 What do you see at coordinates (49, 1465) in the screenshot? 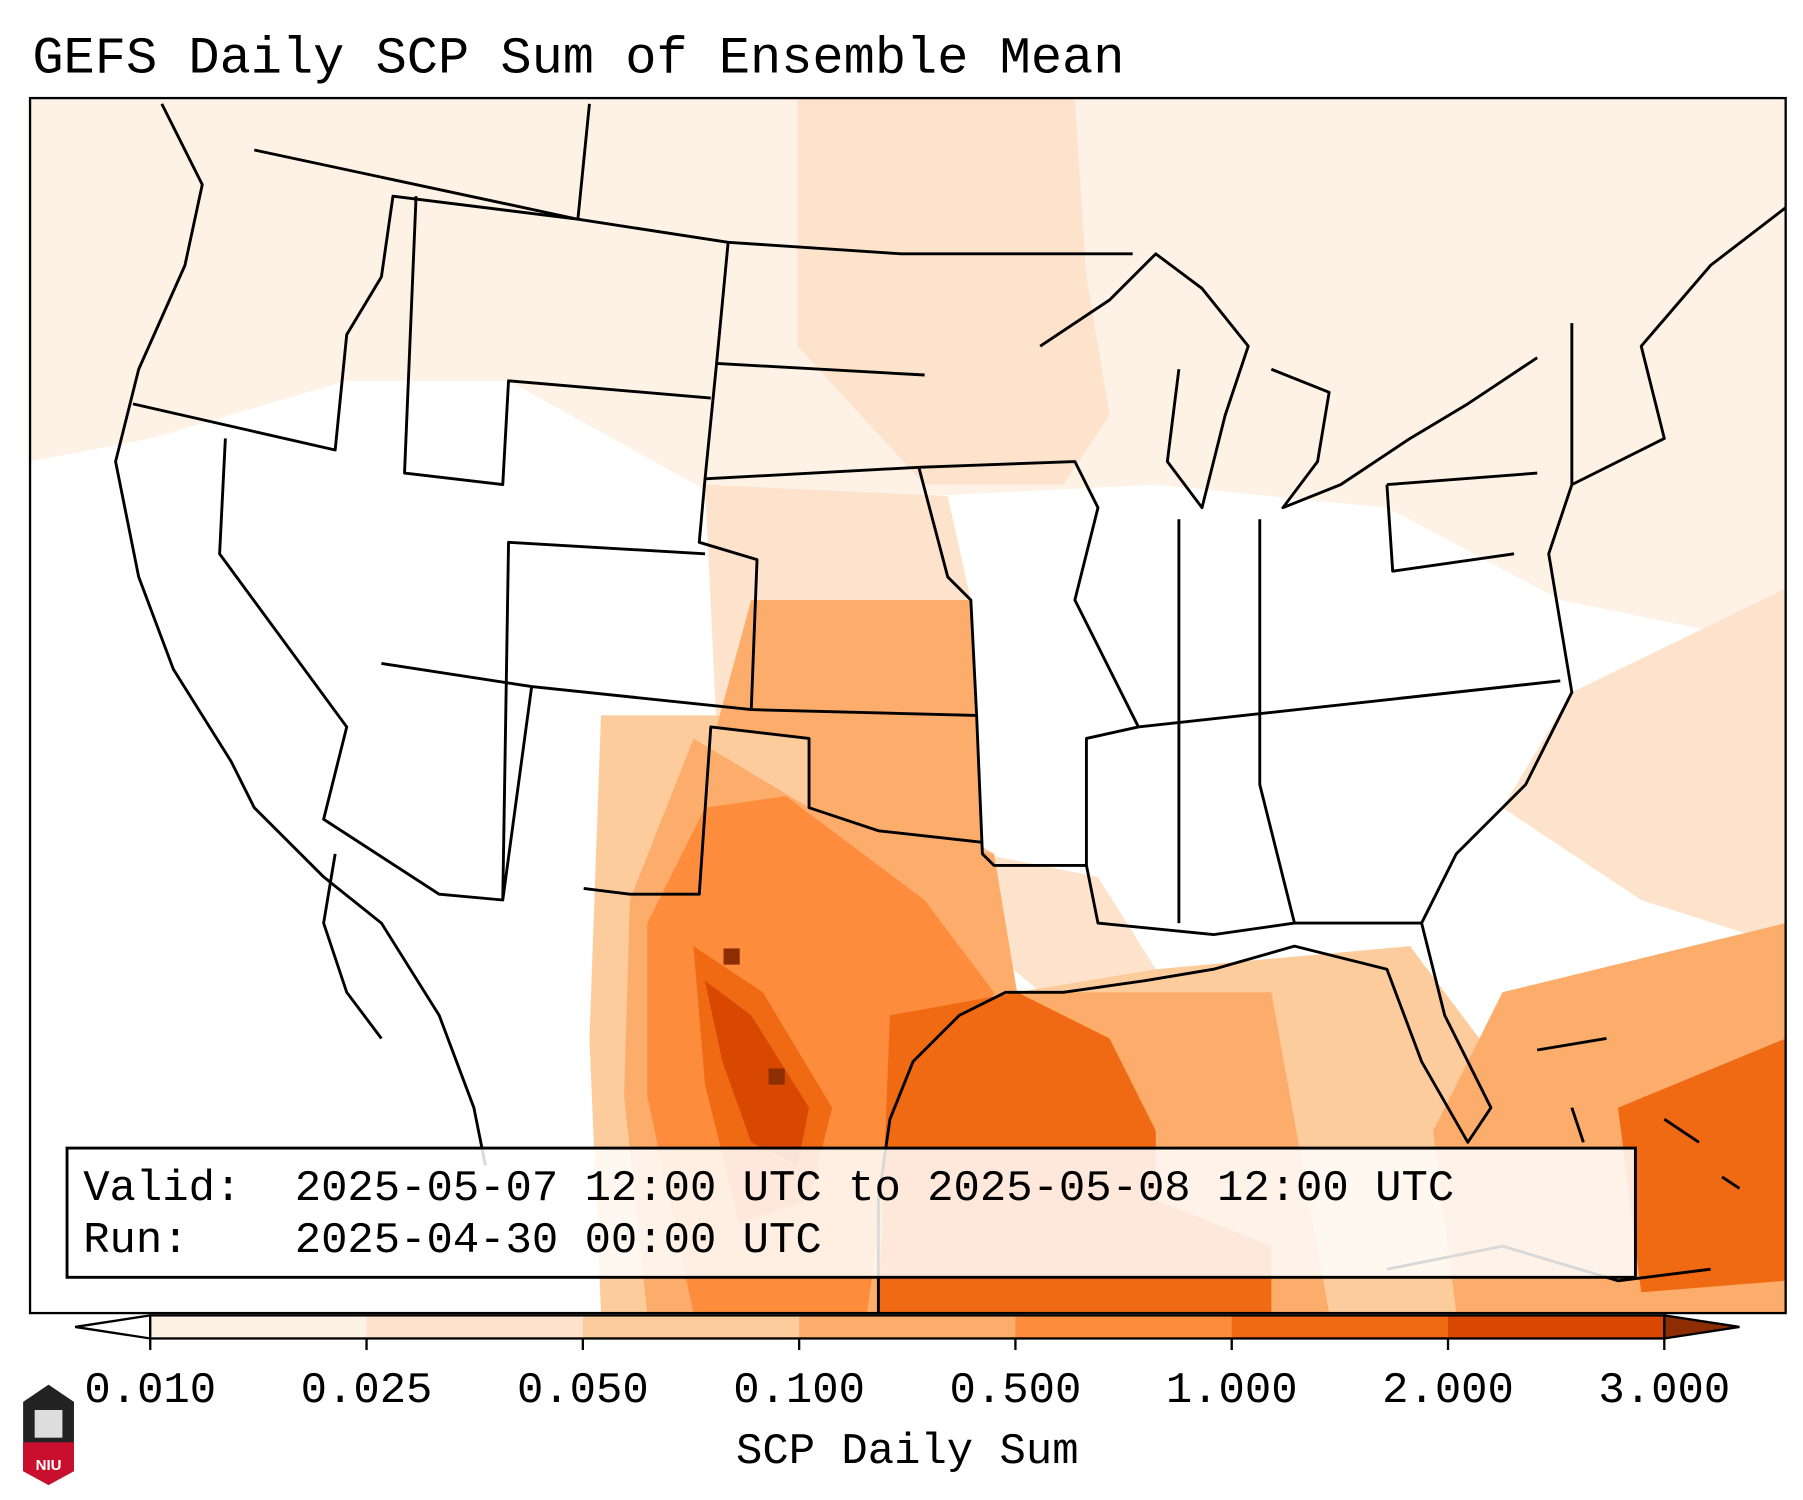
I see `logo-text: NIU` at bounding box center [49, 1465].